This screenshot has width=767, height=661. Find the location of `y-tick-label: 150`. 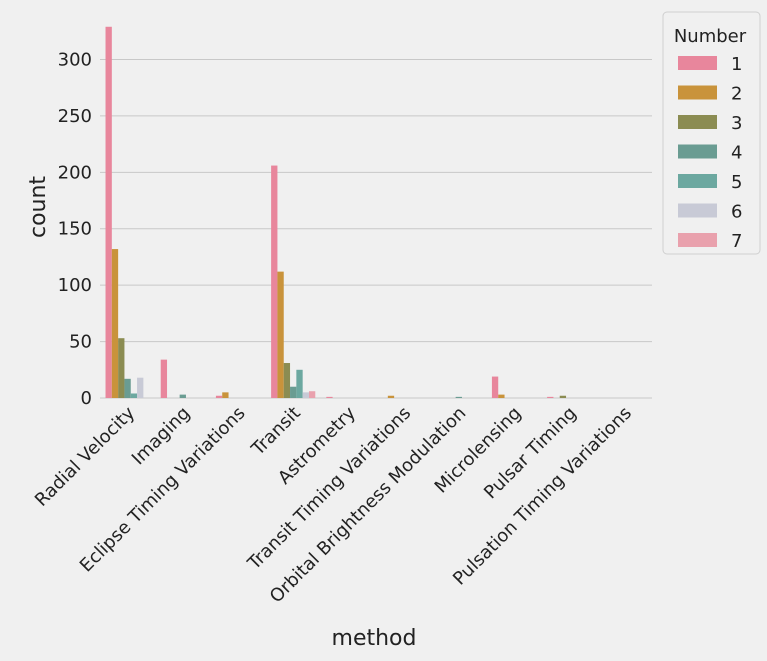

y-tick-label: 150 is located at coordinates (75, 229).